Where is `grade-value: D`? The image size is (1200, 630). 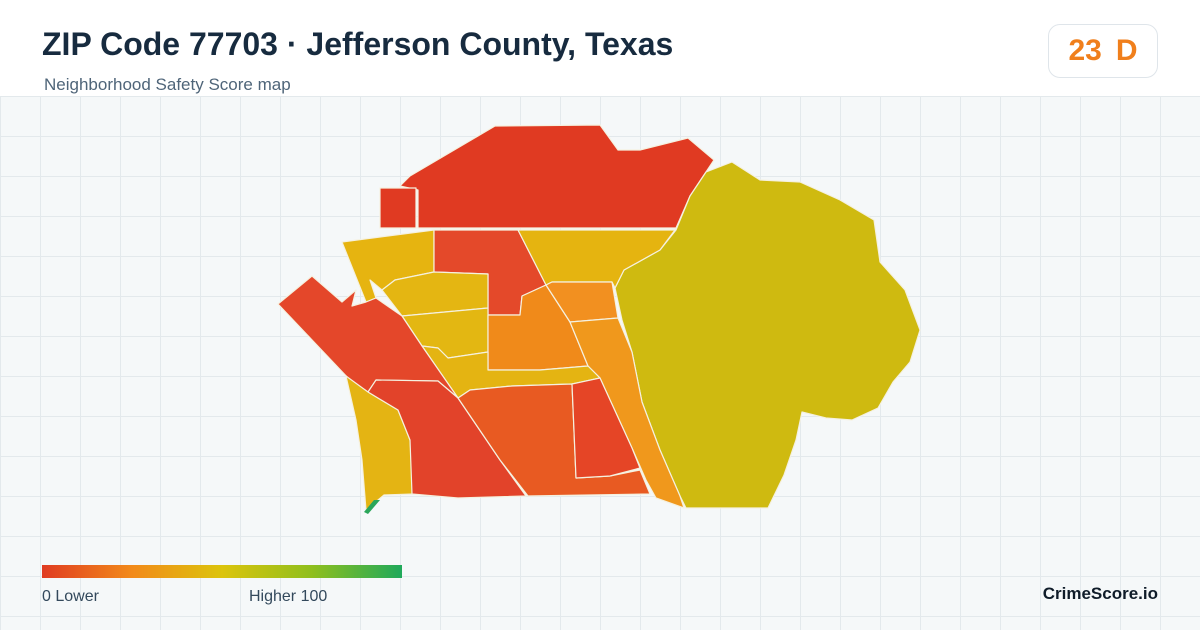 grade-value: D is located at coordinates (1126, 50).